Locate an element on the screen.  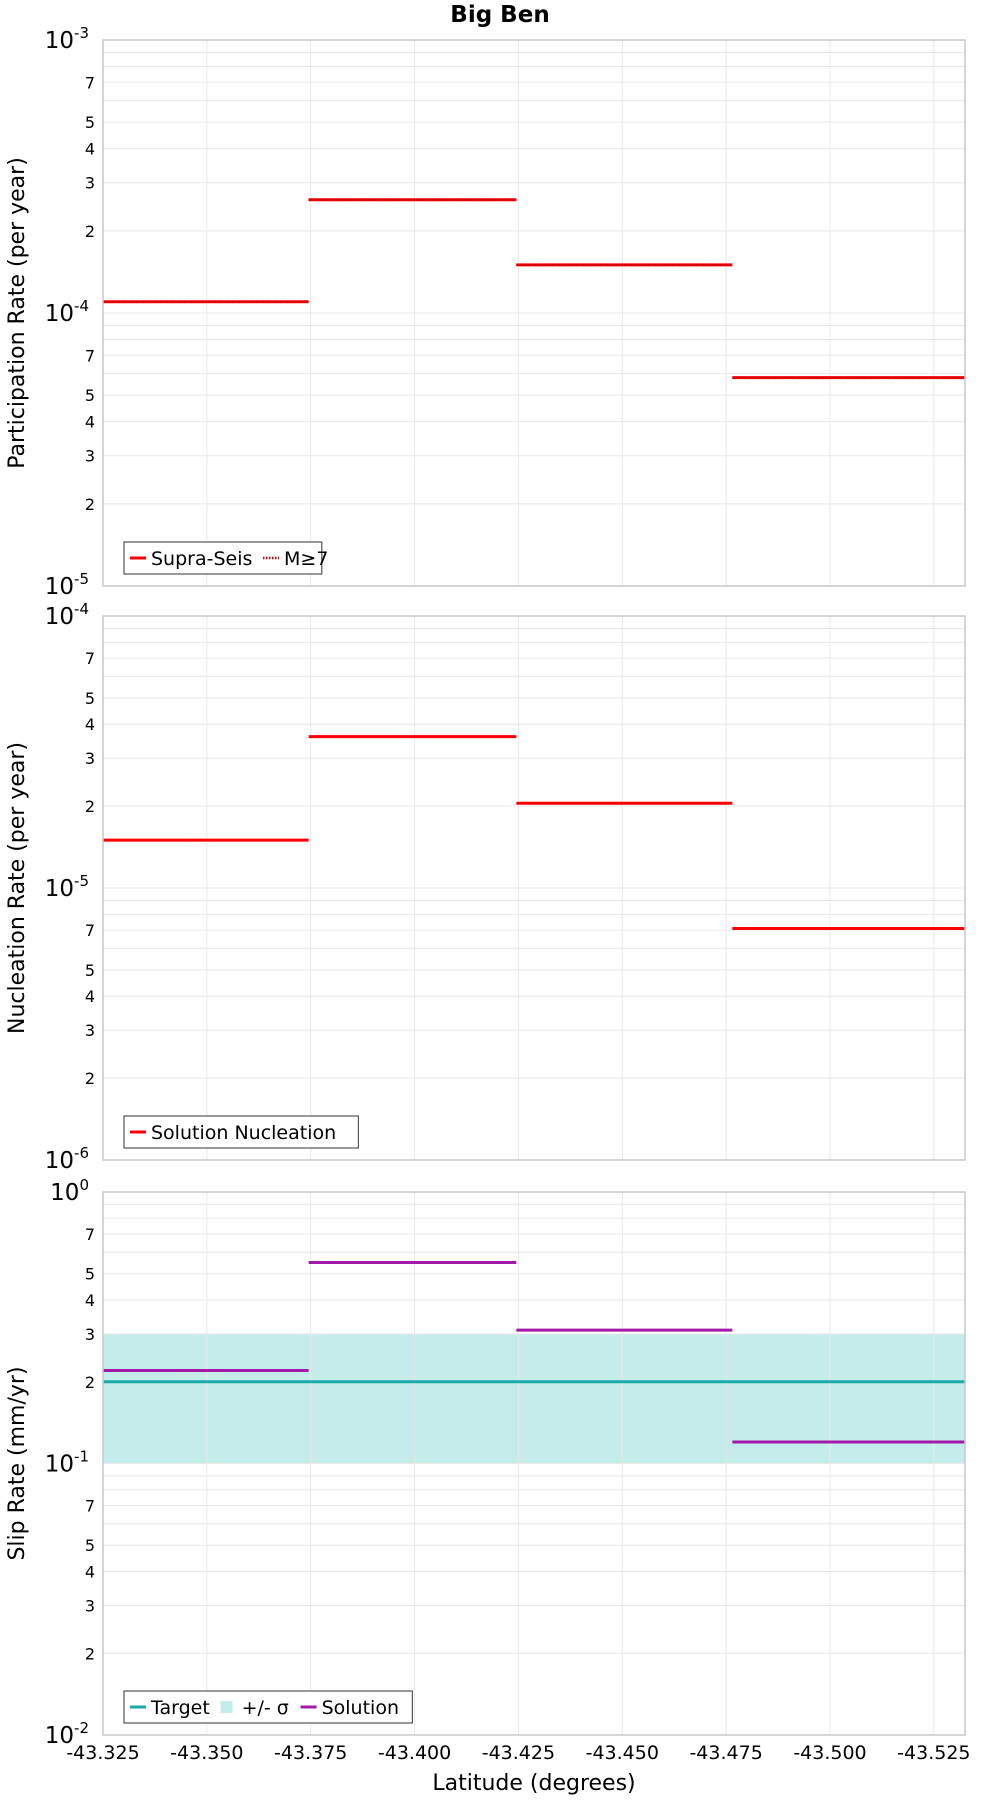
y-axis-label: Slip Rate (mm/yr) is located at coordinates (17, 1463).